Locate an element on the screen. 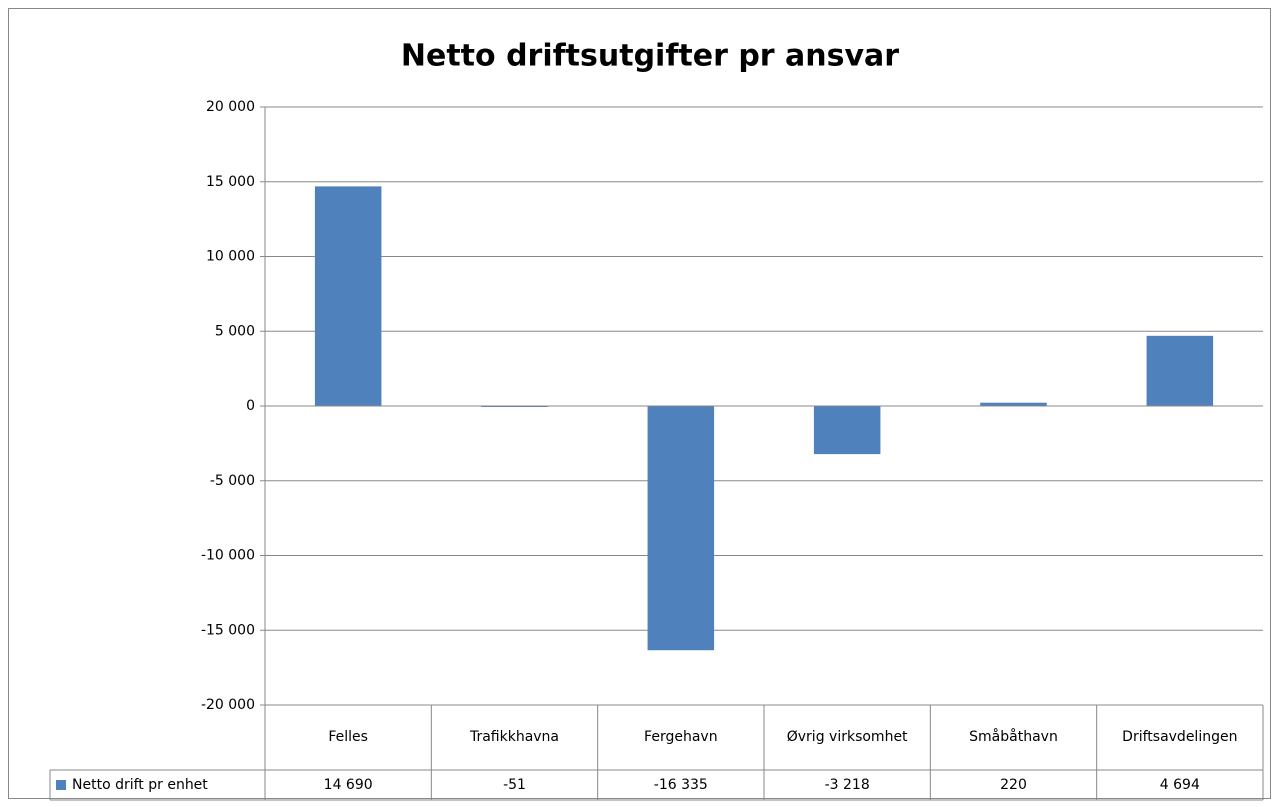 Image resolution: width=1279 pixels, height=807 pixels. y-tick-label: -5 000 is located at coordinates (232, 481).